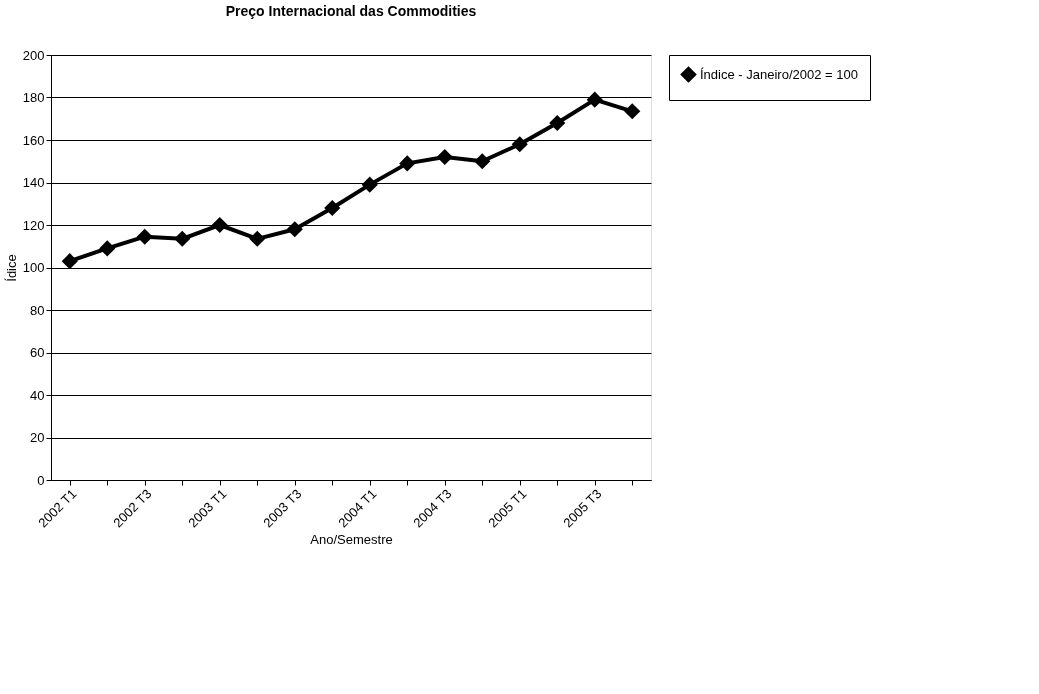 This screenshot has height=694, width=1039. Describe the element at coordinates (37, 437) in the screenshot. I see `y-tick-label: 20` at that location.